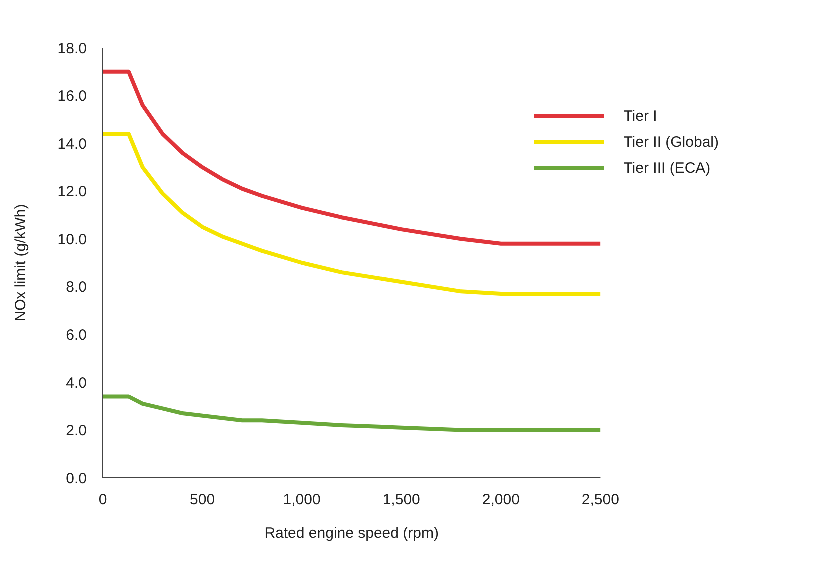 This screenshot has width=822, height=576. Describe the element at coordinates (76, 383) in the screenshot. I see `y-tick-label: 4.0` at that location.